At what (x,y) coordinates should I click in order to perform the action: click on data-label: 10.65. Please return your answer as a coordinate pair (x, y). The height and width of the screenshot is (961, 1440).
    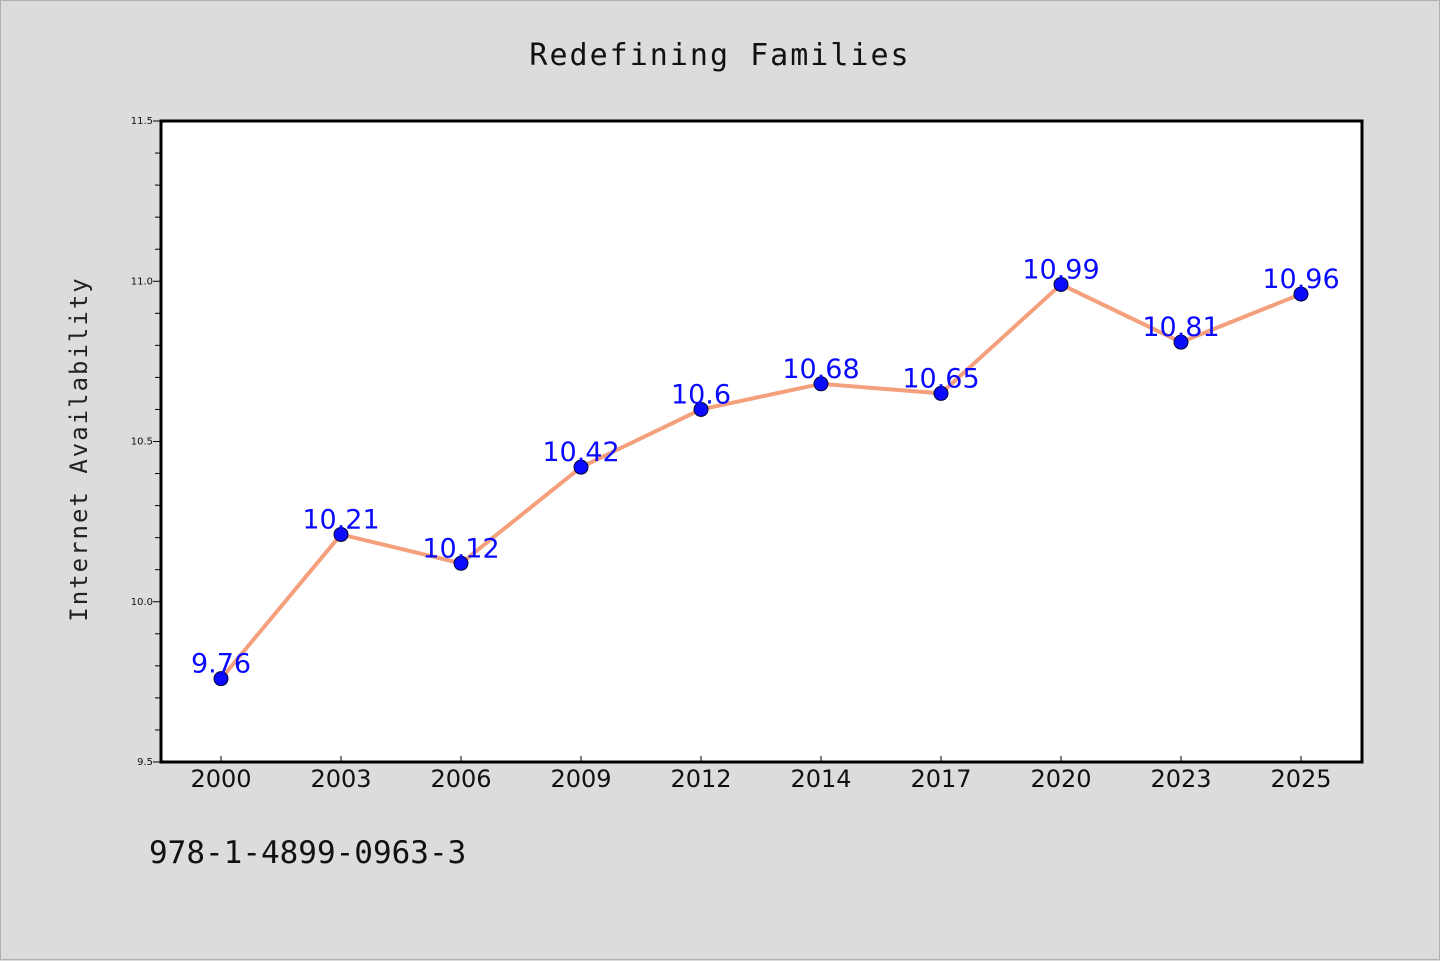
    Looking at the image, I should click on (940, 378).